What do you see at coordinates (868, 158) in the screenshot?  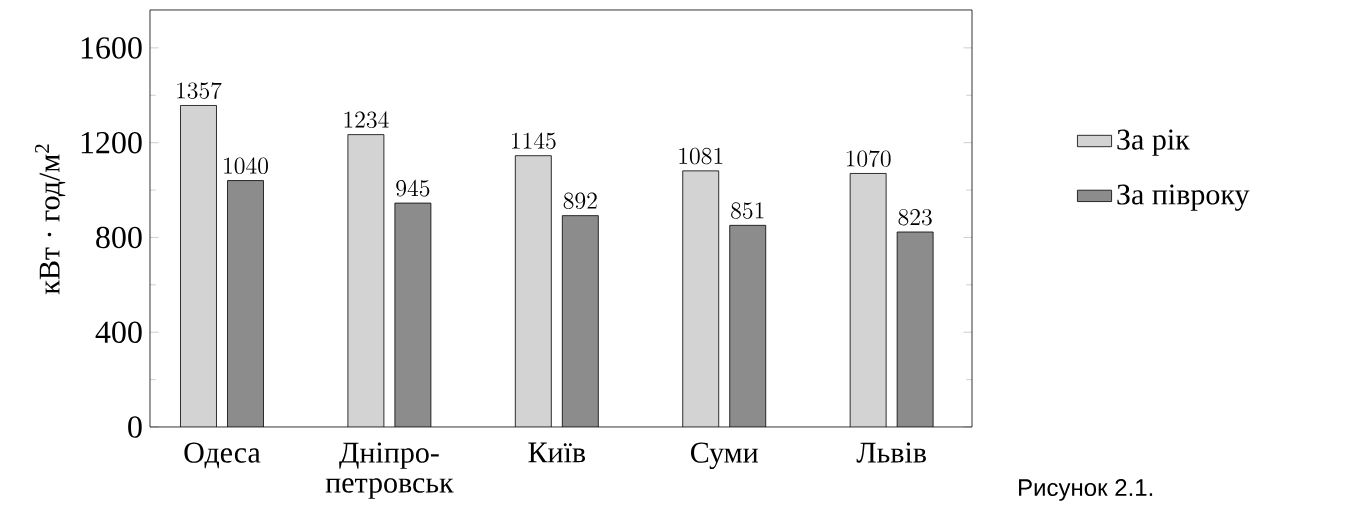 I see `data-label: 1070` at bounding box center [868, 158].